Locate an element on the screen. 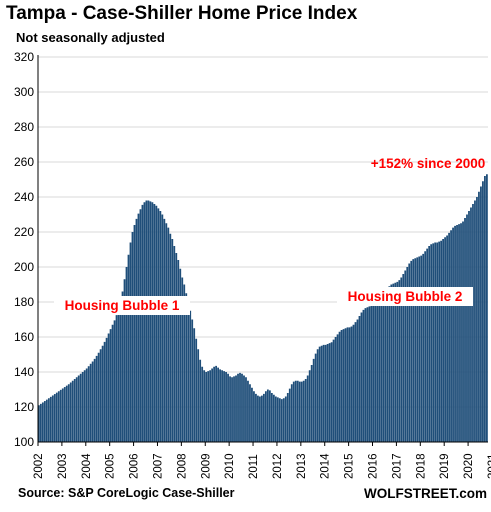  annotation-label: +152% since 2000 is located at coordinates (428, 163).